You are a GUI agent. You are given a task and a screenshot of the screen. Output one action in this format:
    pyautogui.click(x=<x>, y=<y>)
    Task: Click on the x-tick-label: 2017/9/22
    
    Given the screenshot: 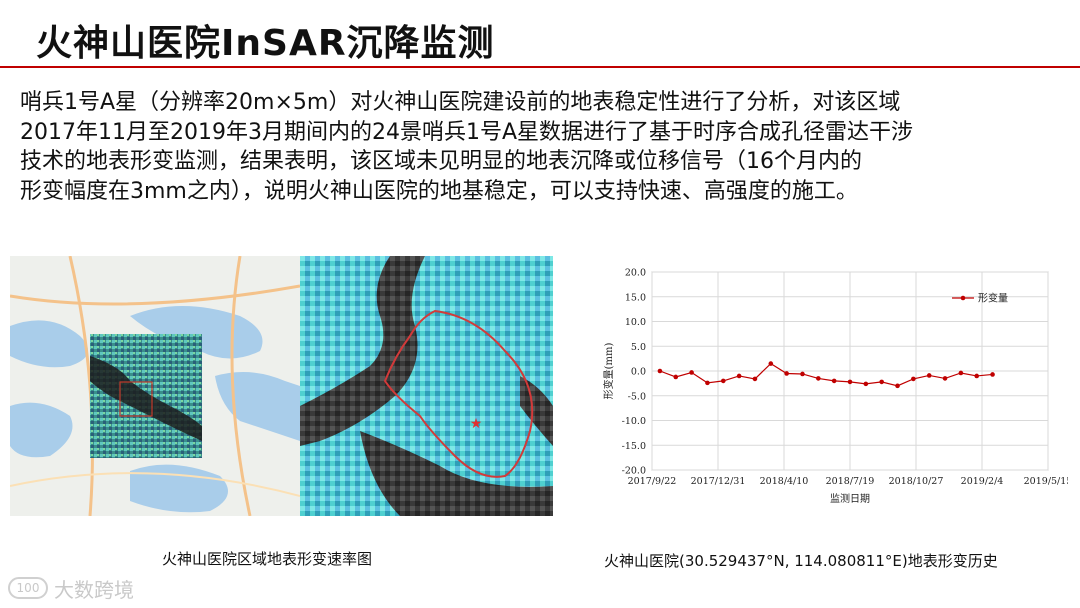 What is the action you would take?
    pyautogui.click(x=652, y=481)
    